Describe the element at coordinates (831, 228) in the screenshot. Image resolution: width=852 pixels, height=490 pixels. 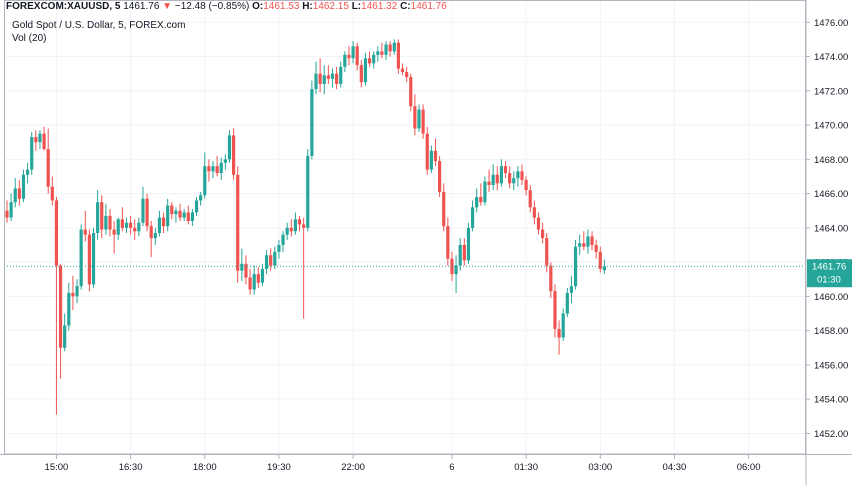
I see `y-tick-label: 1464.00` at that location.